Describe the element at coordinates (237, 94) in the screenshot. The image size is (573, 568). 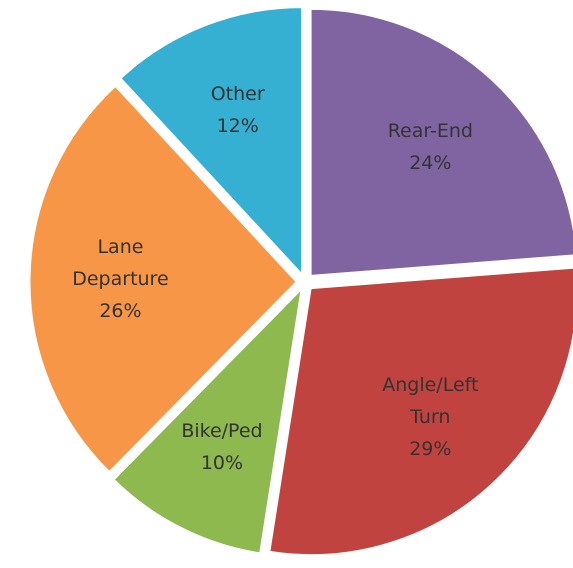
I see `category-label: Other` at that location.